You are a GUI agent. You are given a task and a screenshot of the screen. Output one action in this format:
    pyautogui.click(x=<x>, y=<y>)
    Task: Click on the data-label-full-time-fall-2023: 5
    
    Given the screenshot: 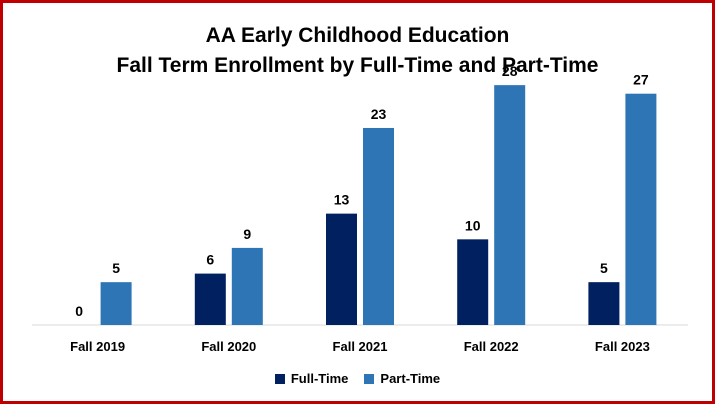 What is the action you would take?
    pyautogui.click(x=604, y=268)
    